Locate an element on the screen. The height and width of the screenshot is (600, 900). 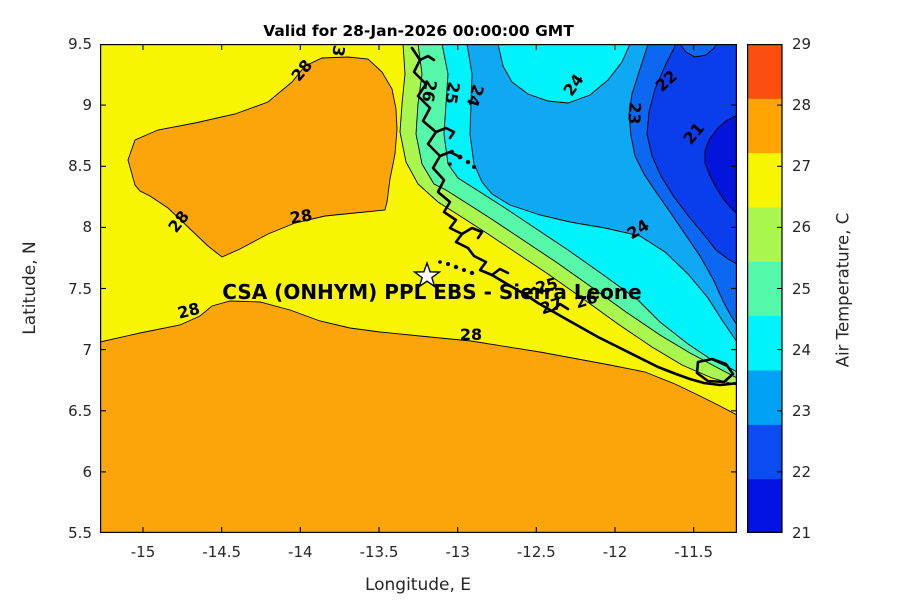
contour-value-label: 23 is located at coordinates (634, 113).